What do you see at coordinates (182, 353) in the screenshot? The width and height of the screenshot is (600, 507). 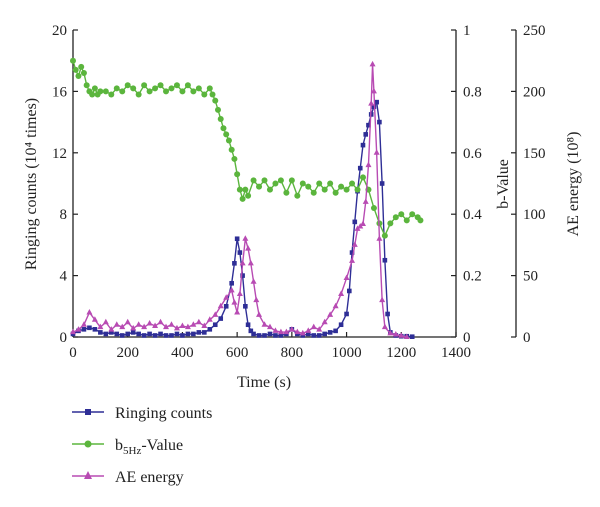 I see `x-tick-label: 400` at bounding box center [182, 353].